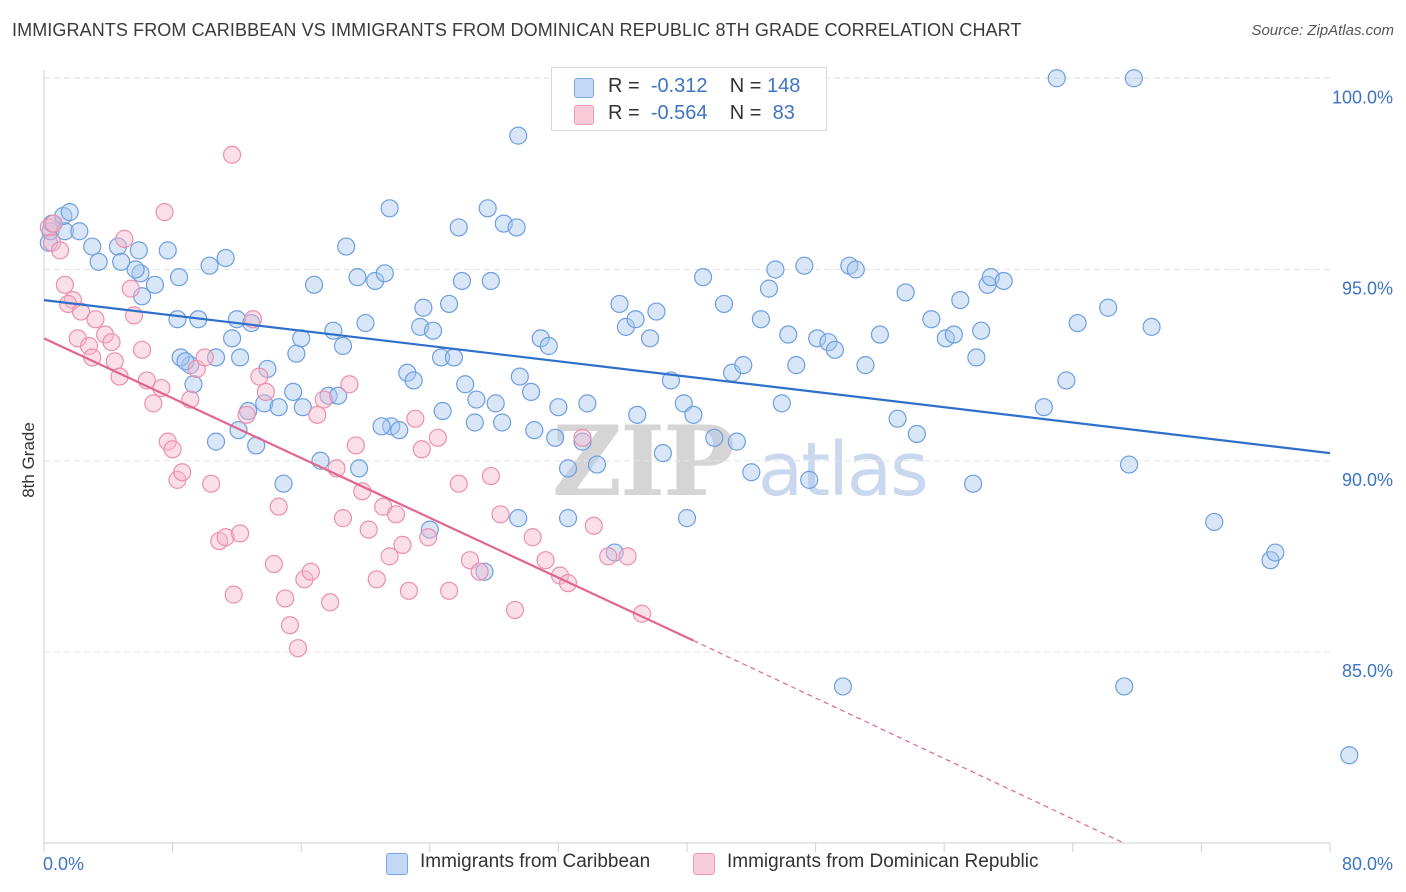 Image resolution: width=1406 pixels, height=892 pixels. Describe the element at coordinates (28, 460) in the screenshot. I see `y-axis-title: 8th Grade` at that location.